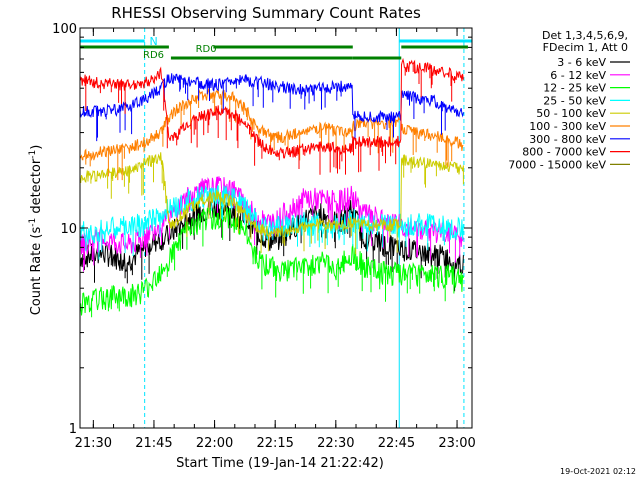 The height and width of the screenshot is (480, 640). Describe the element at coordinates (153, 443) in the screenshot. I see `x-tick-label-1: 21:45` at that location.